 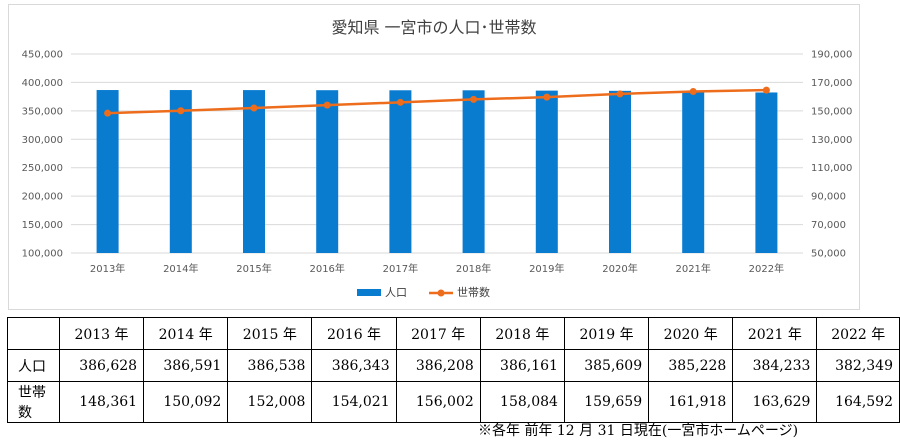 I want to click on households-point-2018年, so click(x=474, y=99).